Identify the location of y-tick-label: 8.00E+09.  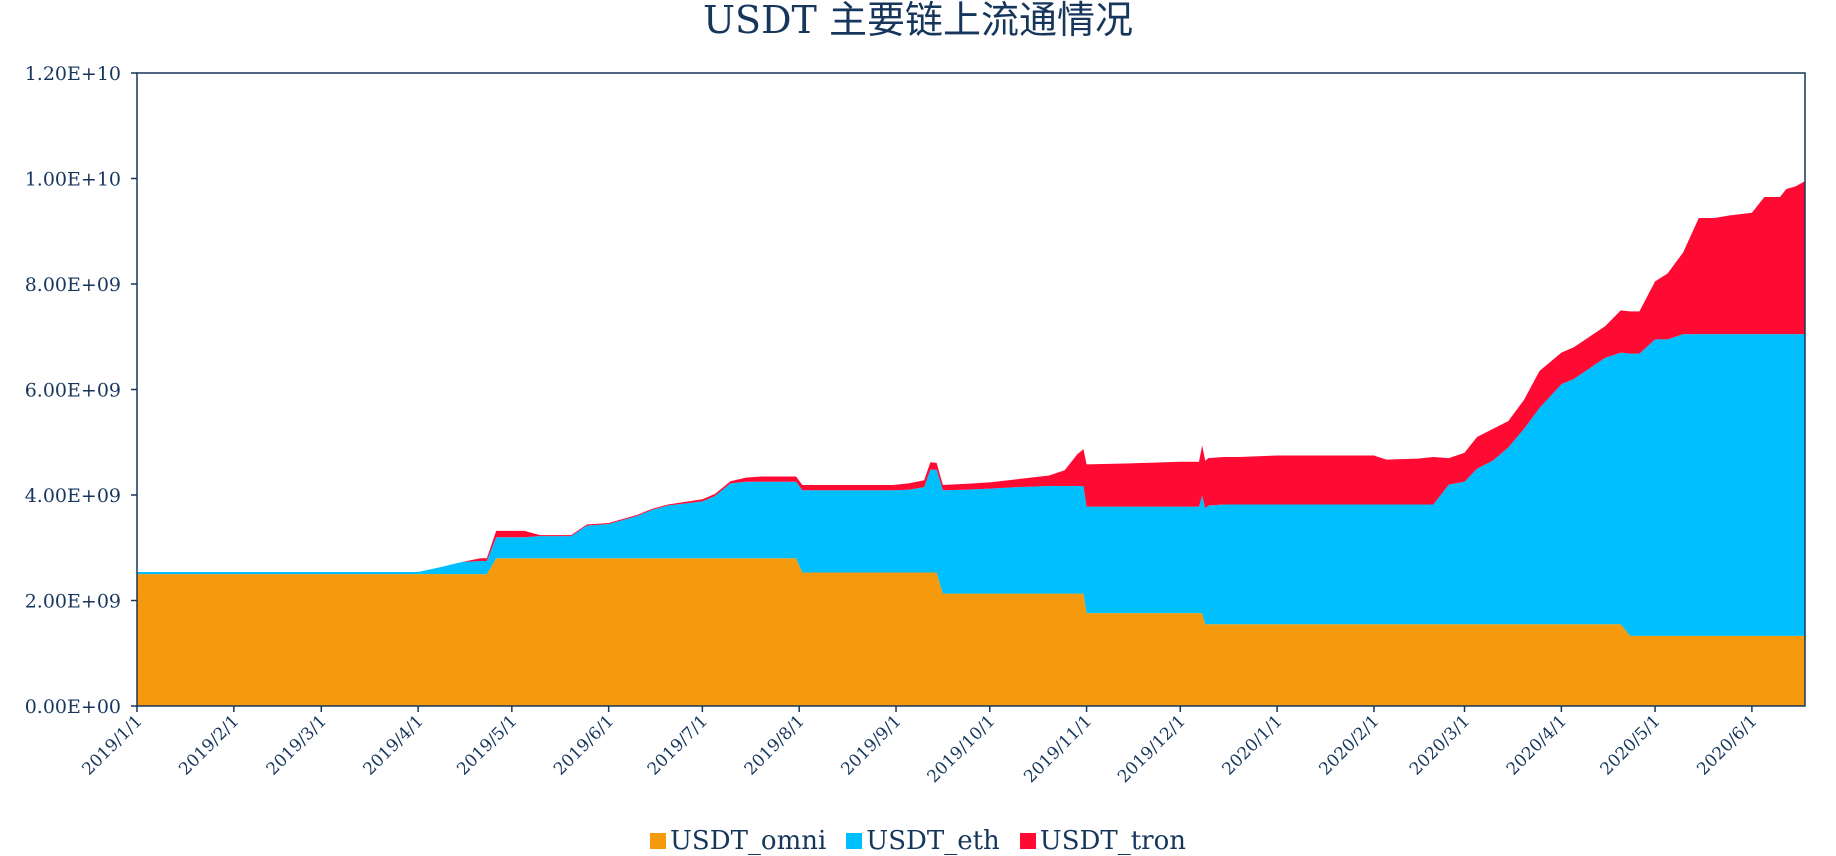
(73, 285).